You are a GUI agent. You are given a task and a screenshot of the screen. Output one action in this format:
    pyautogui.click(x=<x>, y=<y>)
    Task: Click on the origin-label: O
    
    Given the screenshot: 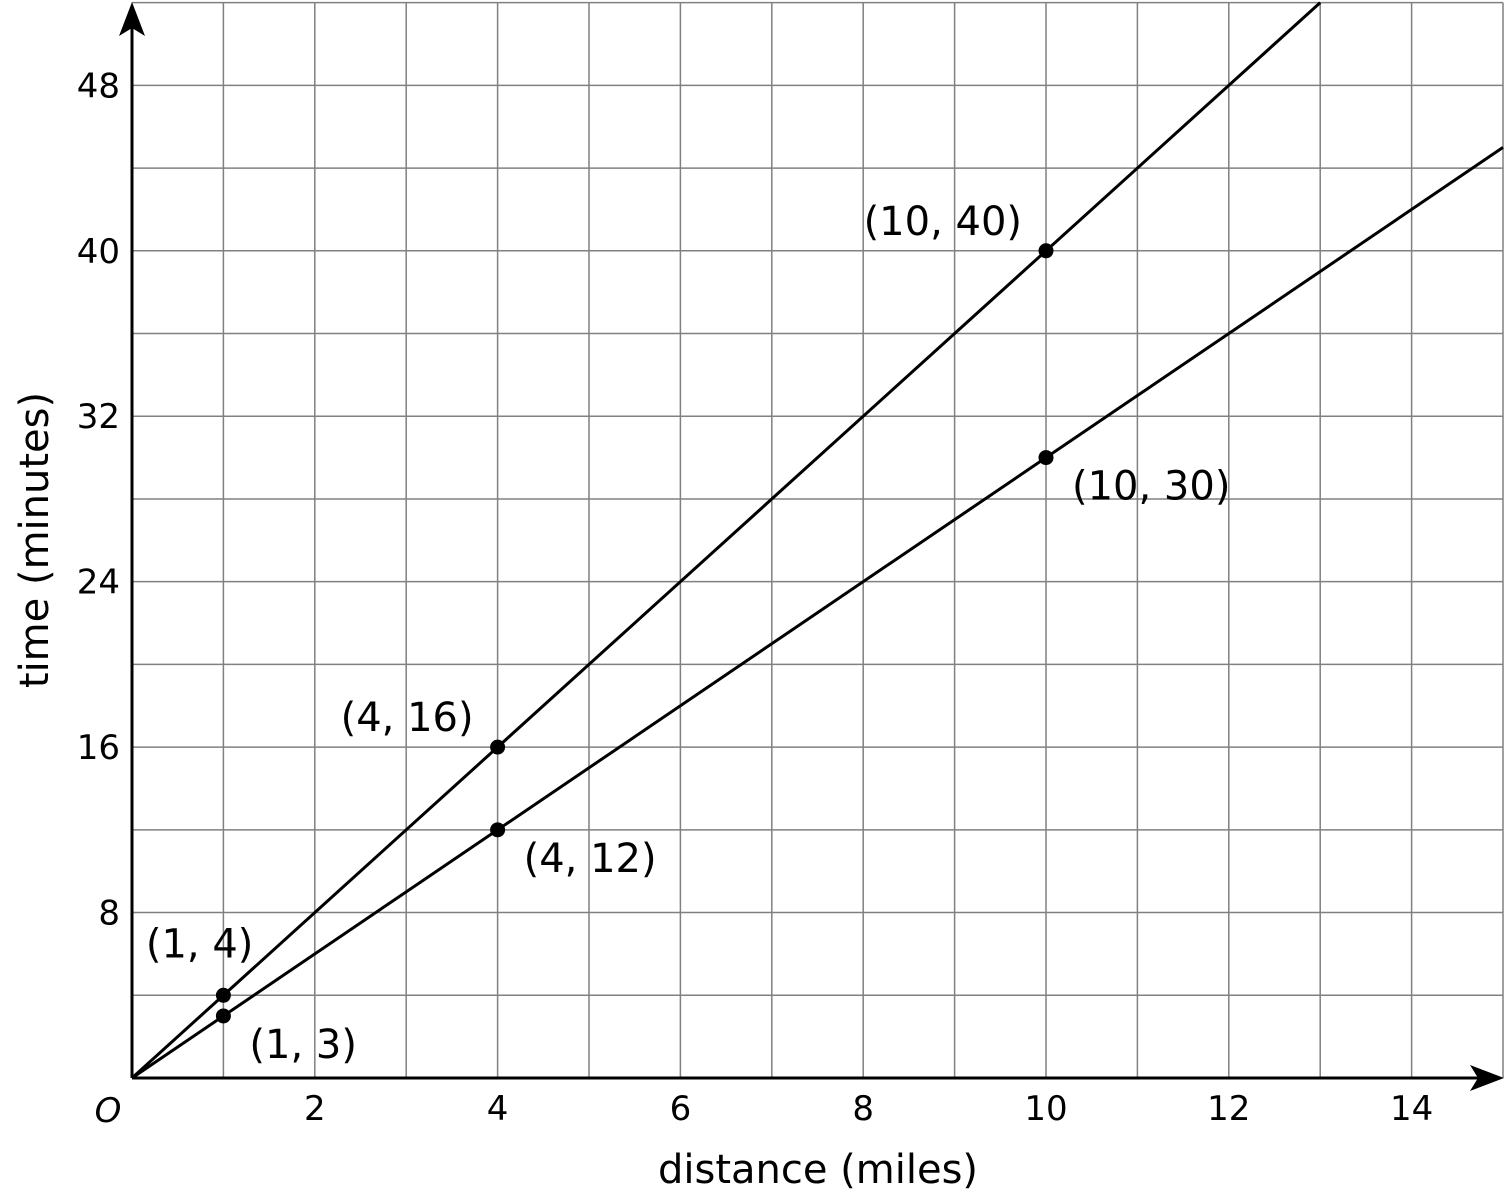 What is the action you would take?
    pyautogui.click(x=108, y=1111)
    